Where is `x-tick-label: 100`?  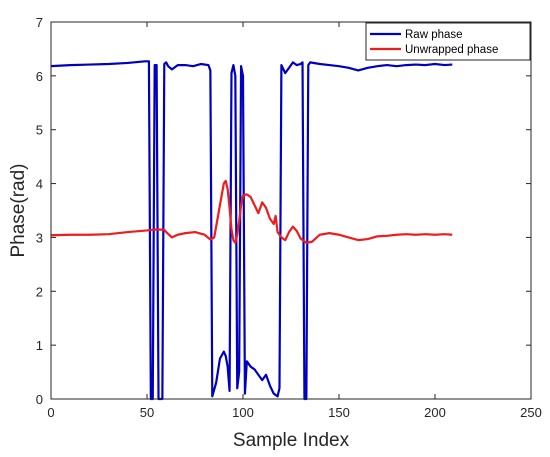
x-tick-label: 100 is located at coordinates (243, 412).